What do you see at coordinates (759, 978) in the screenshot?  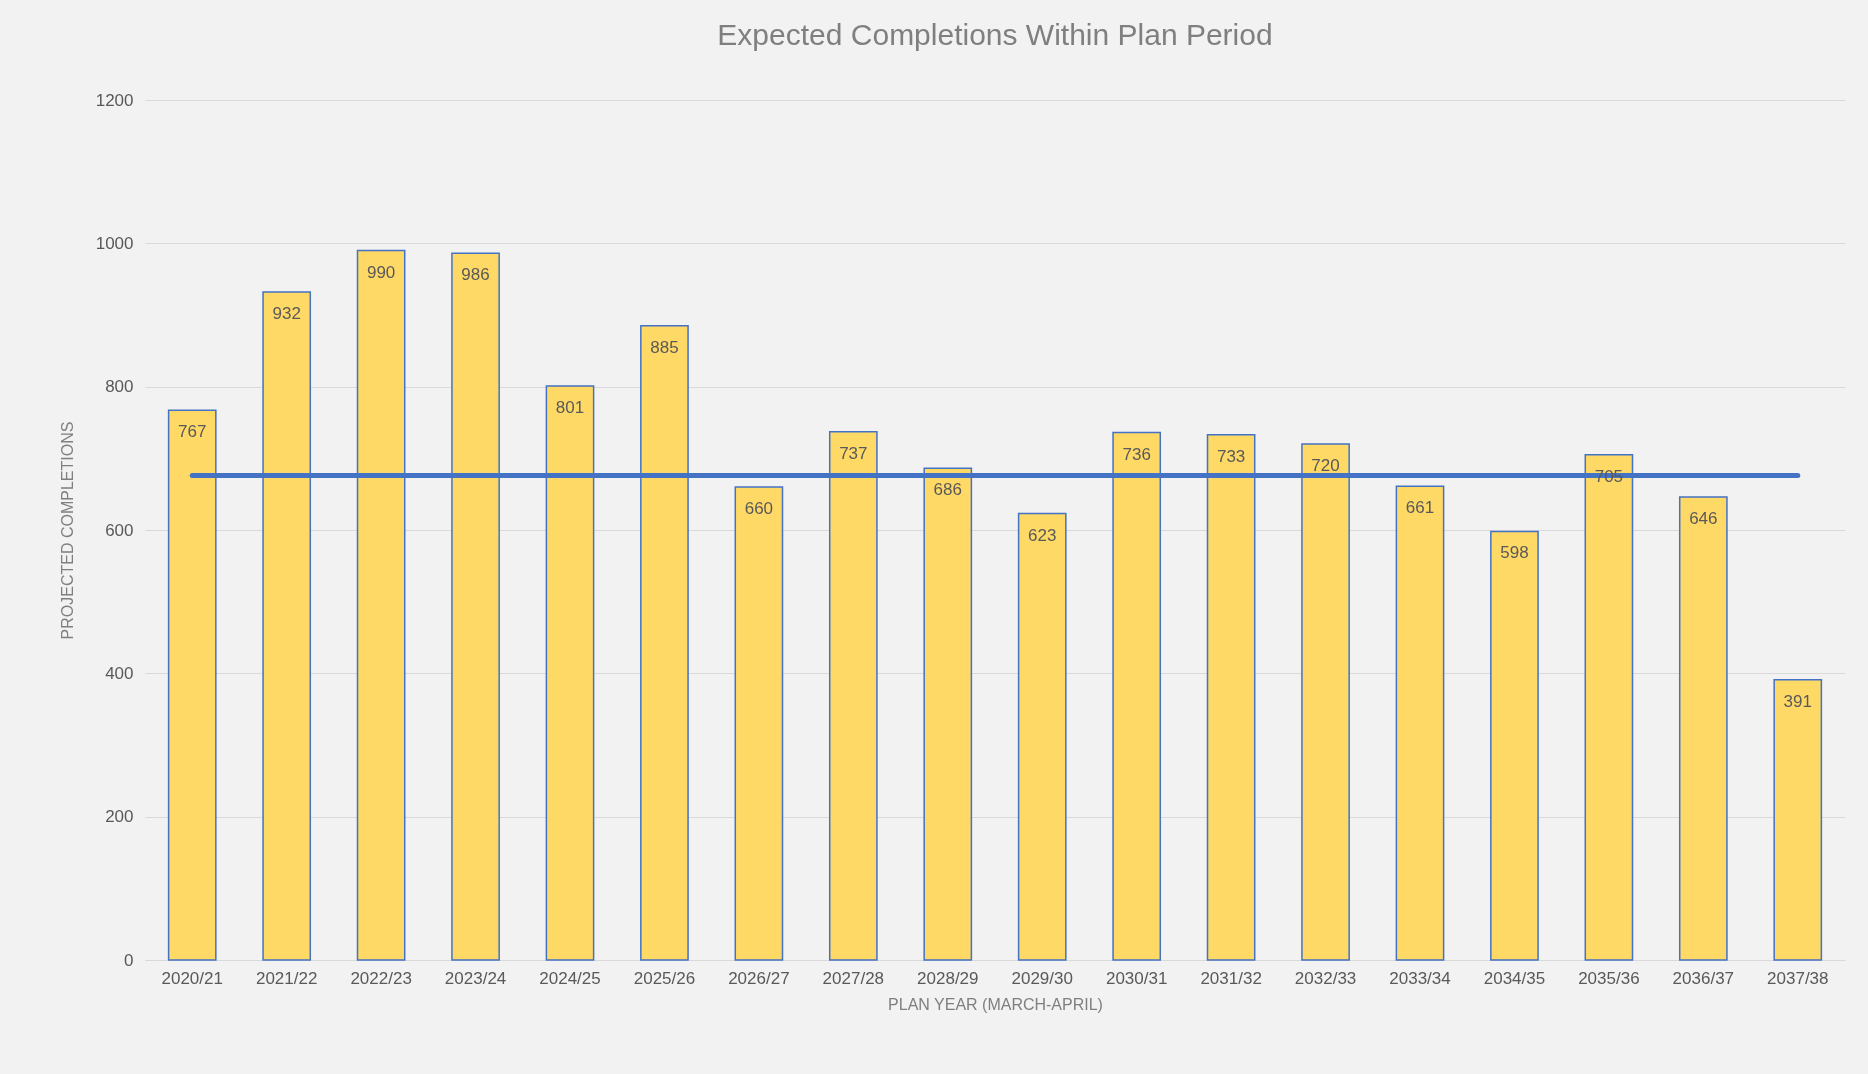 I see `x-tick-label: 2026/27` at bounding box center [759, 978].